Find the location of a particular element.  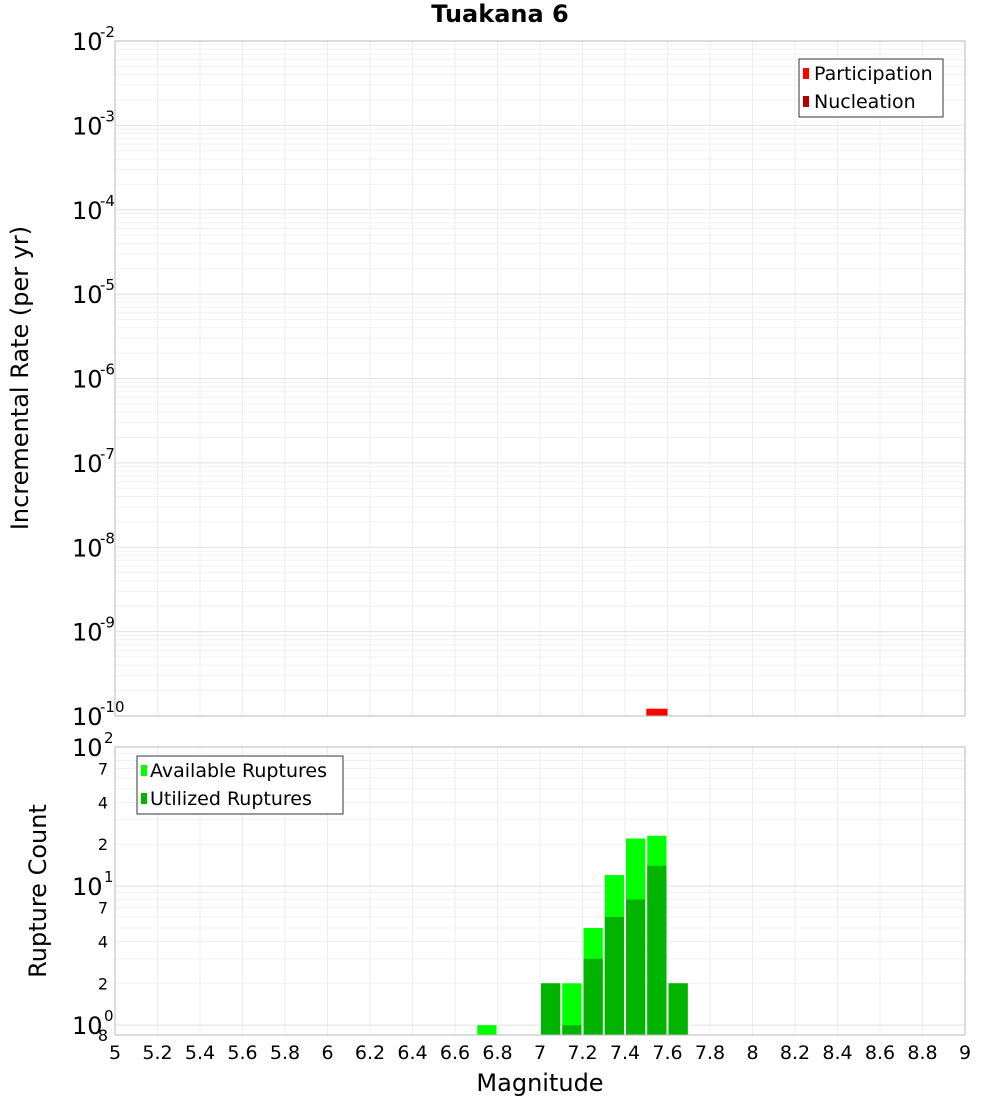

x-tick-label: 6.2 is located at coordinates (370, 1053).